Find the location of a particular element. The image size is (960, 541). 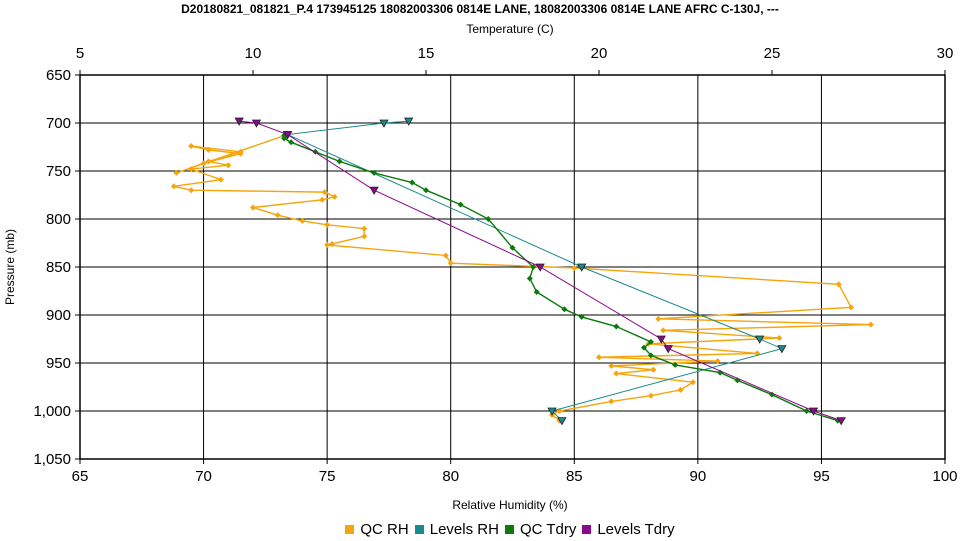

x2-axis-label: Temperature (C) is located at coordinates (510, 29).